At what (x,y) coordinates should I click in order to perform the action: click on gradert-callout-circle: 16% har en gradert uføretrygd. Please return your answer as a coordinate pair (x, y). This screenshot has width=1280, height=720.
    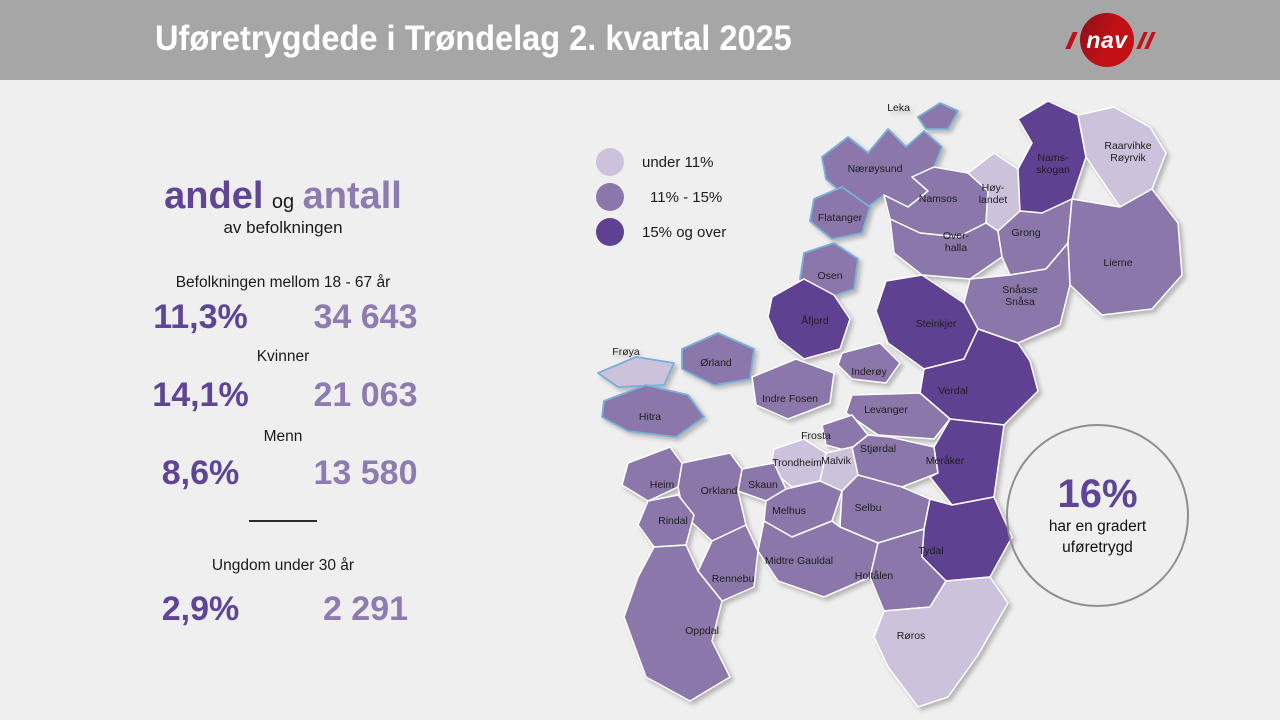
    Looking at the image, I should click on (1097, 515).